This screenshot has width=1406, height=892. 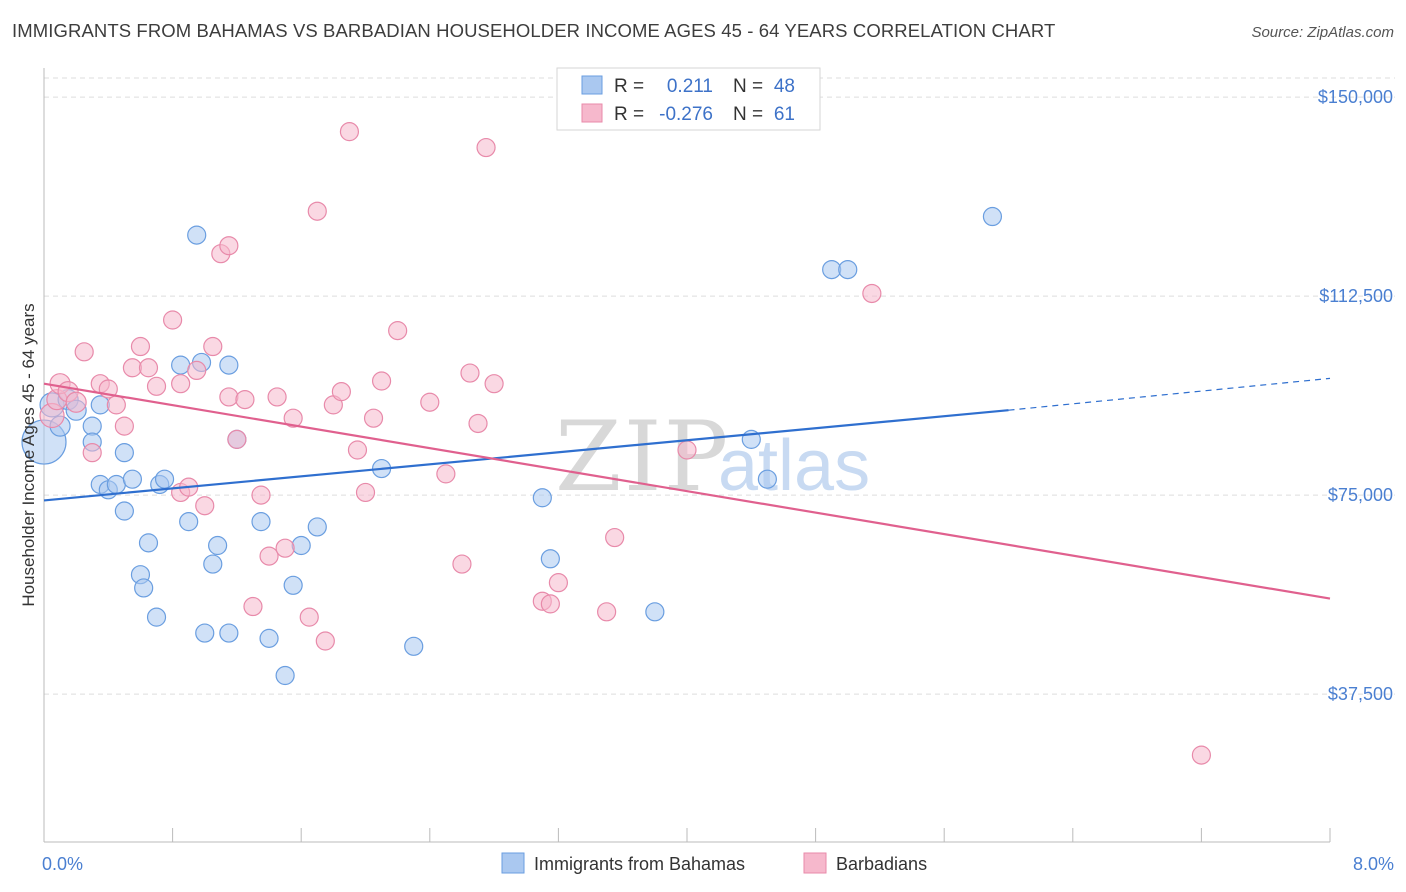 What do you see at coordinates (642, 457) in the screenshot?
I see `watermark-zip: ZIP` at bounding box center [642, 457].